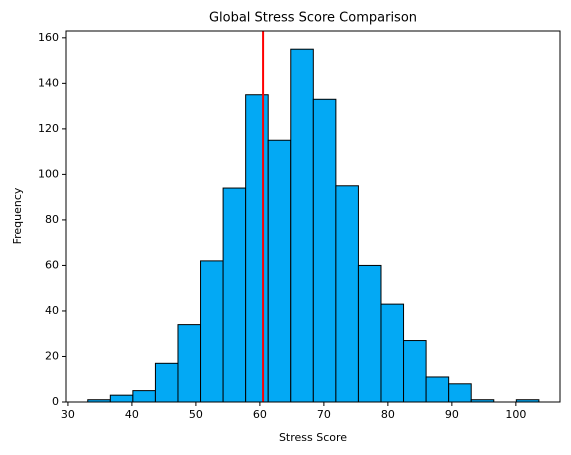  Describe the element at coordinates (17, 215) in the screenshot. I see `y-axis-label: Frequency` at that location.